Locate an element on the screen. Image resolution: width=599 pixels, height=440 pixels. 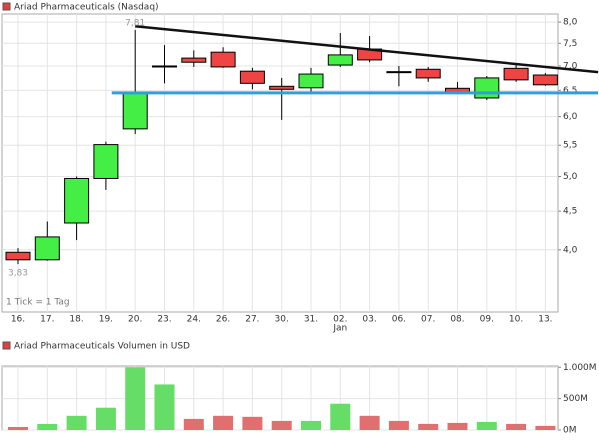
x-tick-label: 18. is located at coordinates (76, 320).